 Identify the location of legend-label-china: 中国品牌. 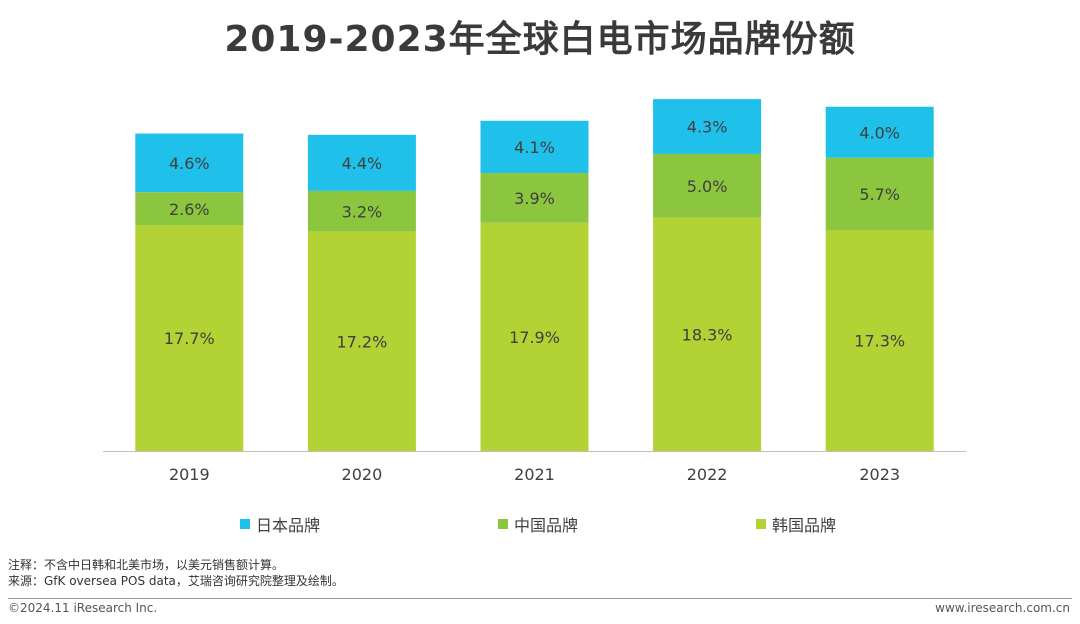
(546, 525).